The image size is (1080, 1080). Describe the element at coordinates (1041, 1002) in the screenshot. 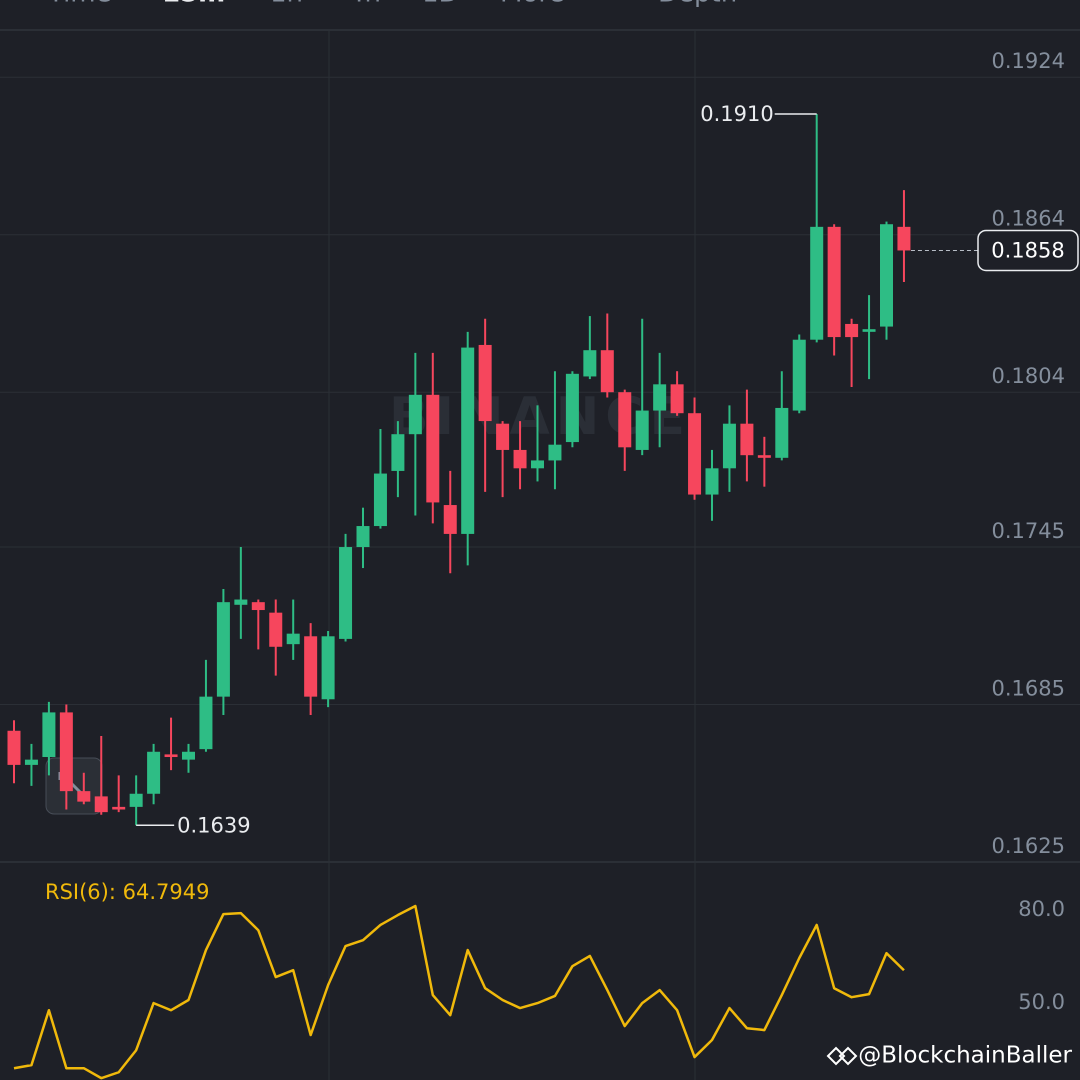

I see `y-tick-label: 50.0` at that location.